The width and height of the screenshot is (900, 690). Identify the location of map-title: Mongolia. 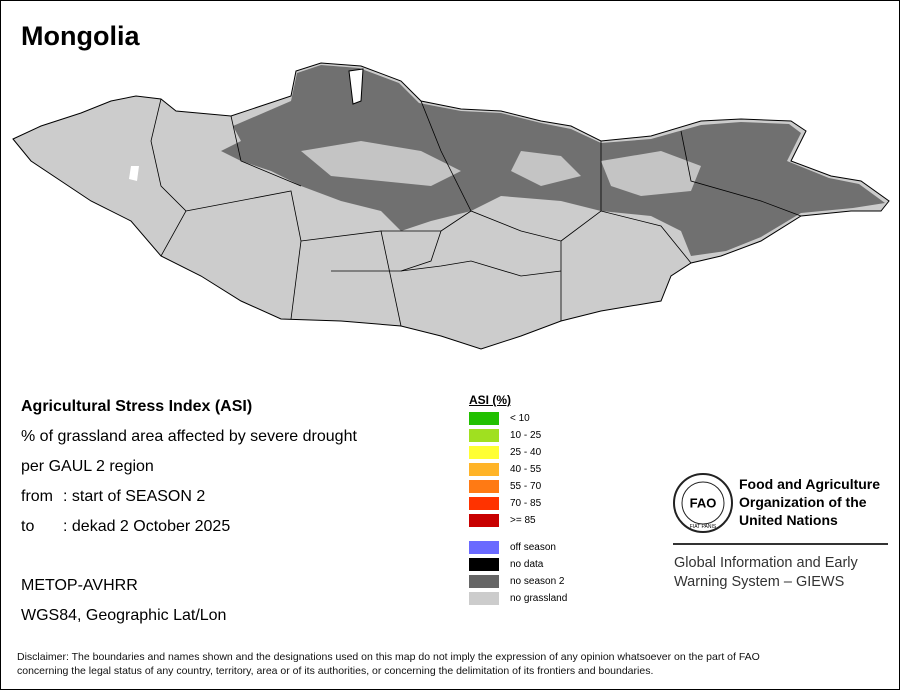
(80, 36).